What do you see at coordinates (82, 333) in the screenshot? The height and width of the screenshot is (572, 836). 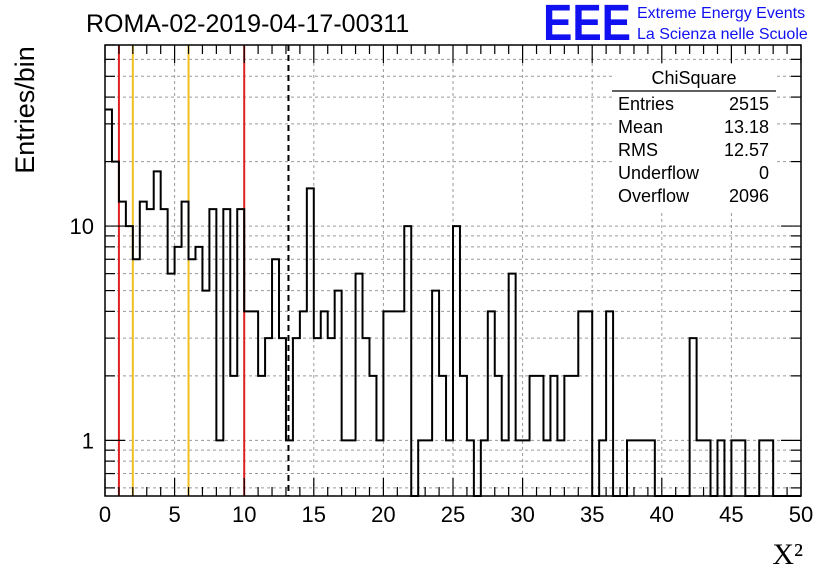 I see `y-tick-labels: 1 10` at bounding box center [82, 333].